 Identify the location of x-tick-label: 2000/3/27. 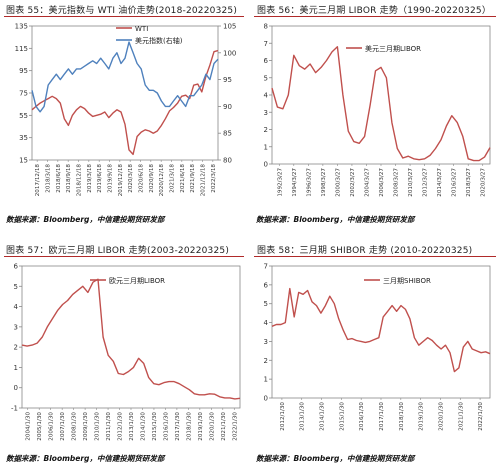
(338, 182).